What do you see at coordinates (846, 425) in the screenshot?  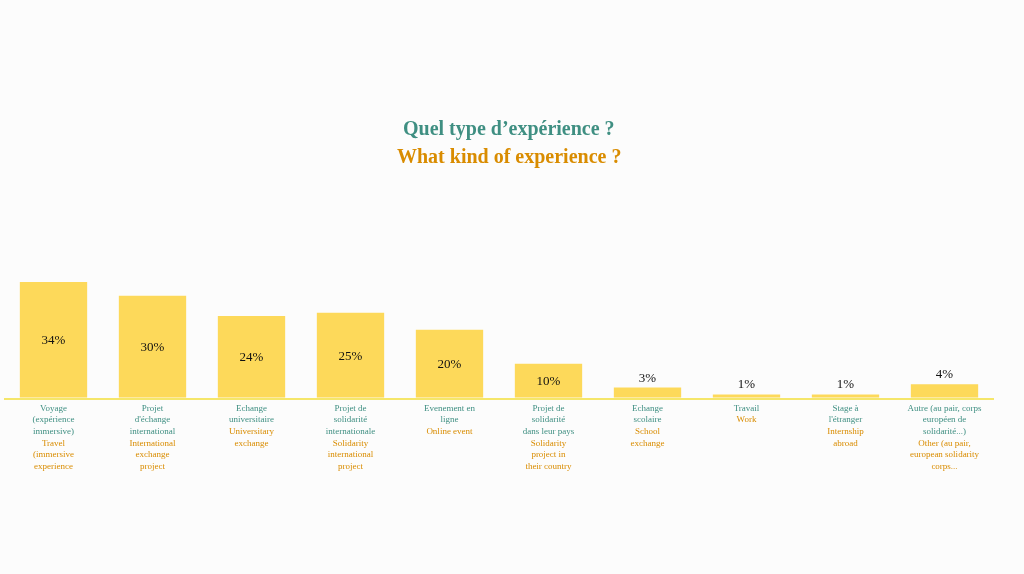 I see `x-tick-label: Stage à l'étranger Internship abroad` at bounding box center [846, 425].